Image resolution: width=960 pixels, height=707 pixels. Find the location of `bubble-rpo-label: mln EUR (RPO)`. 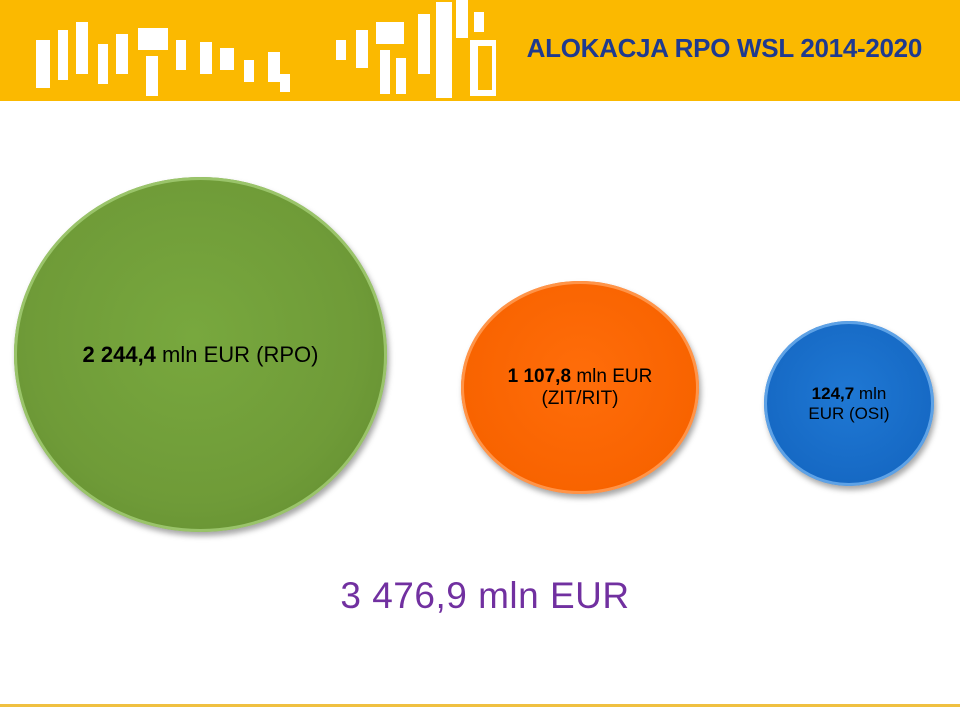

bubble-rpo-label: mln EUR (RPO) is located at coordinates (237, 354).